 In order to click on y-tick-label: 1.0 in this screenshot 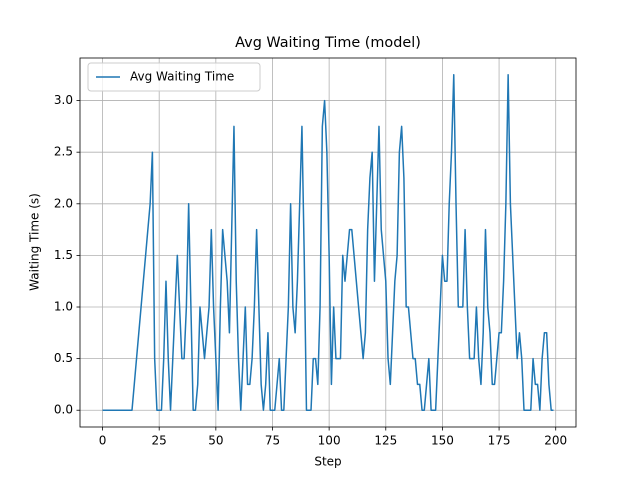, I will do `click(63, 307)`.